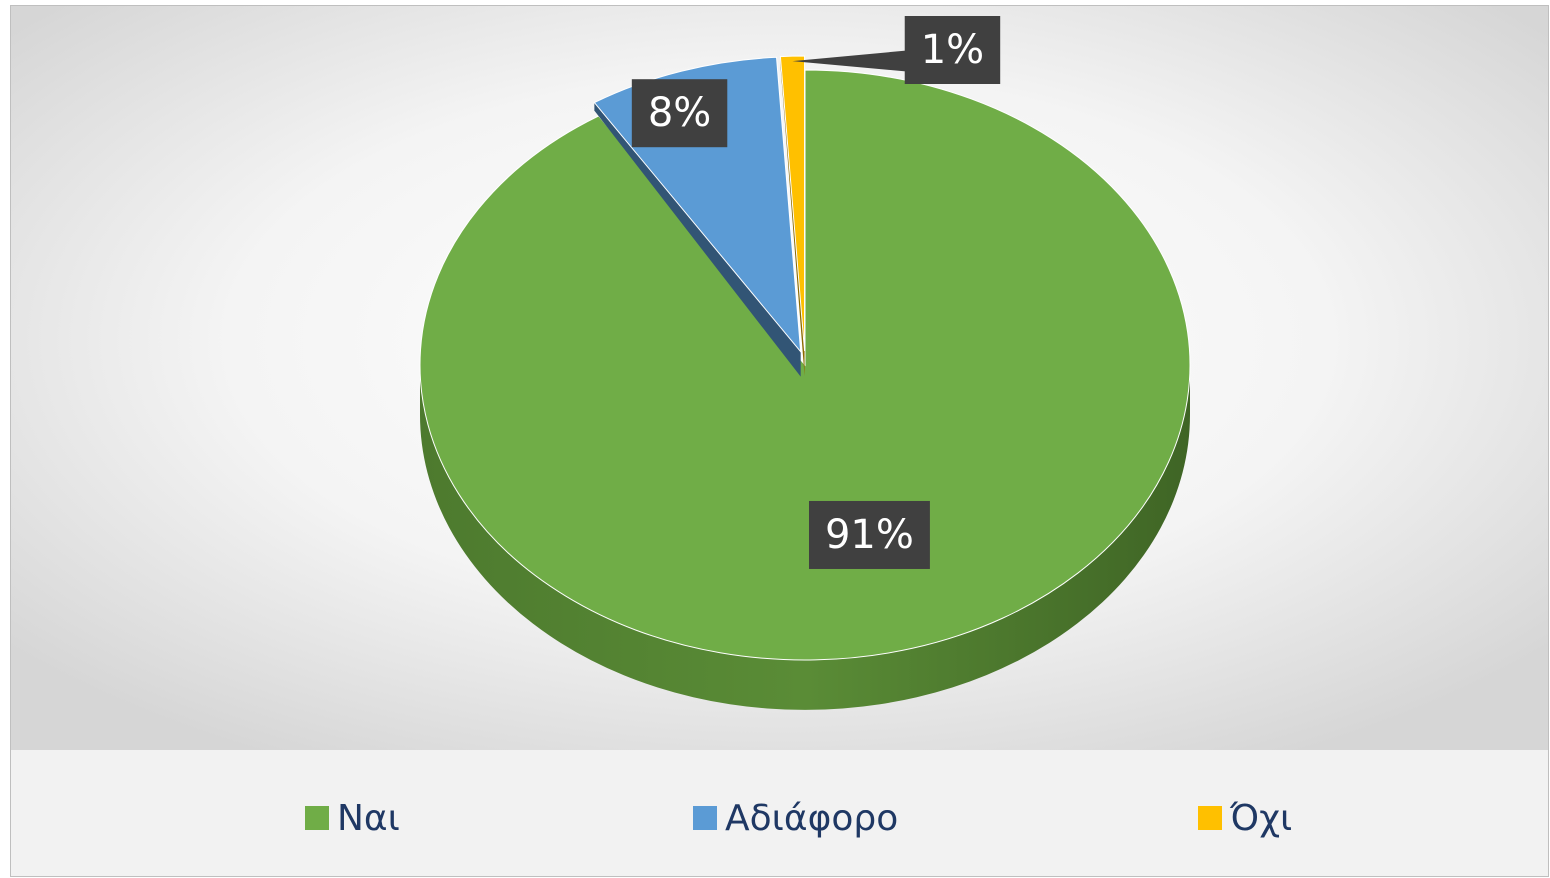 The width and height of the screenshot is (1550, 878). What do you see at coordinates (792, 203) in the screenshot?
I see `slice` at bounding box center [792, 203].